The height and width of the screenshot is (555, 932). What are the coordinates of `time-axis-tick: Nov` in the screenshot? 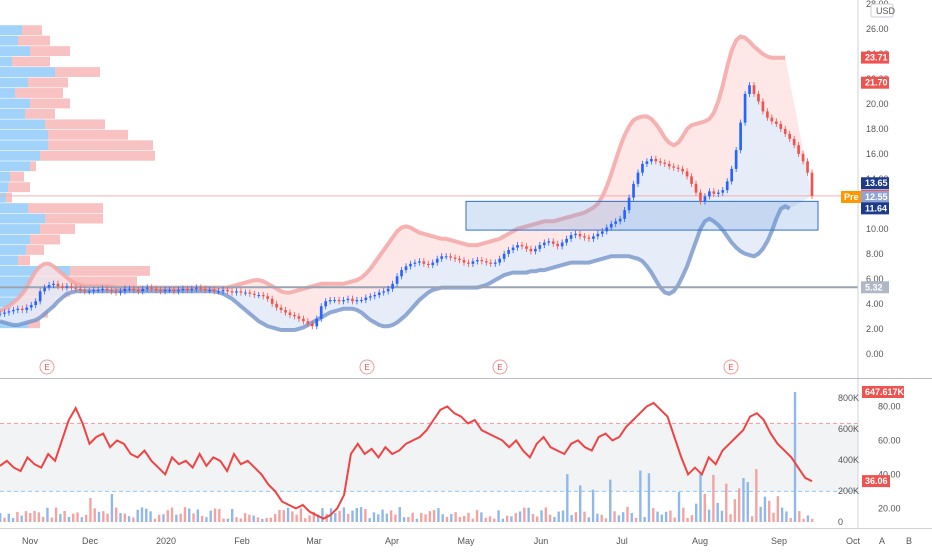 It's located at (30, 541).